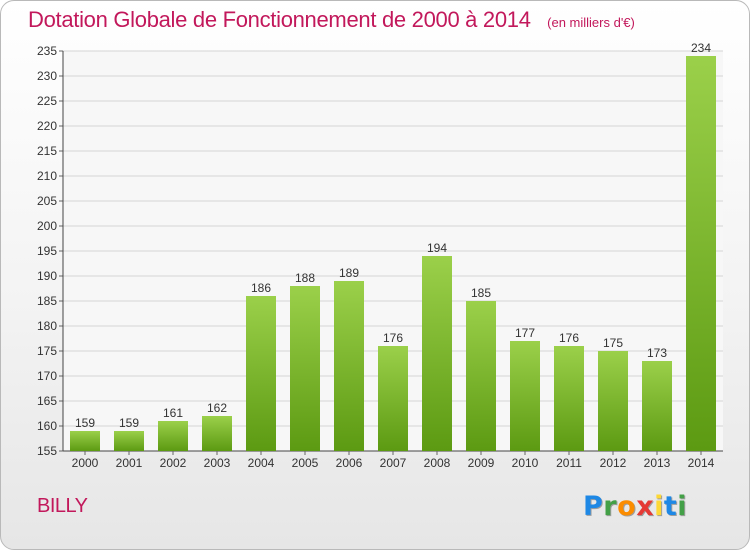 The width and height of the screenshot is (750, 550). What do you see at coordinates (525, 463) in the screenshot?
I see `x-tick-label: 2010` at bounding box center [525, 463].